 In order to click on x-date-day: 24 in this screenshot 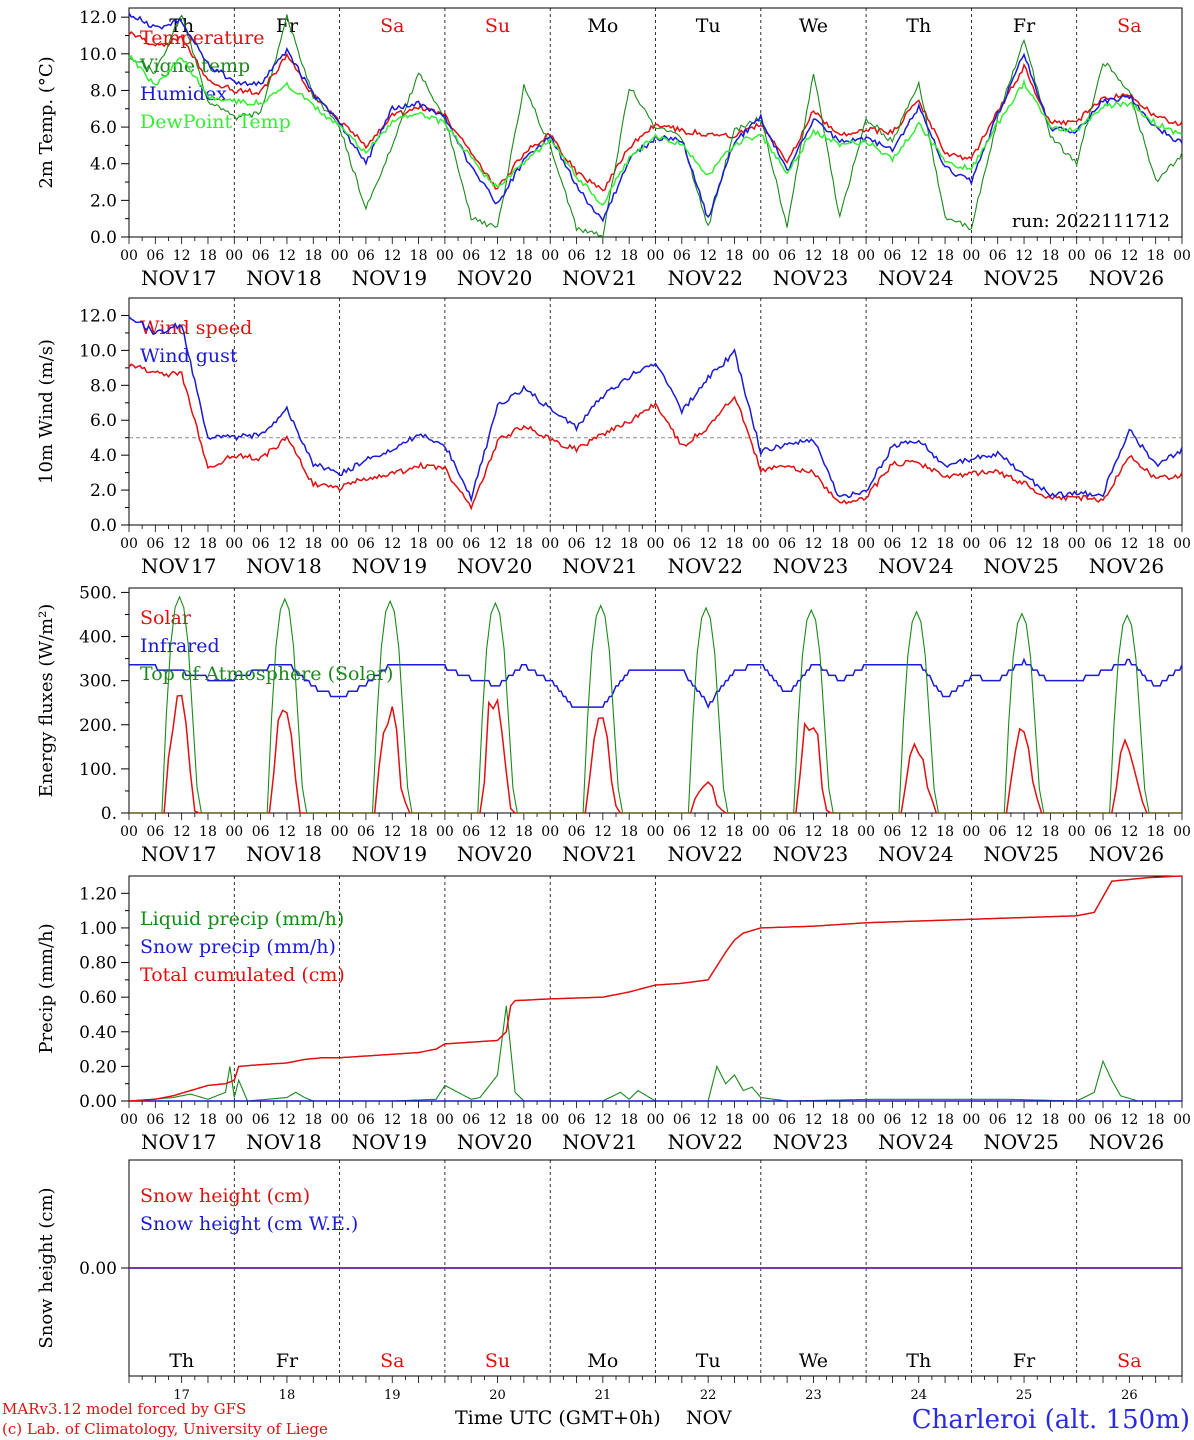, I will do `click(940, 1142)`.